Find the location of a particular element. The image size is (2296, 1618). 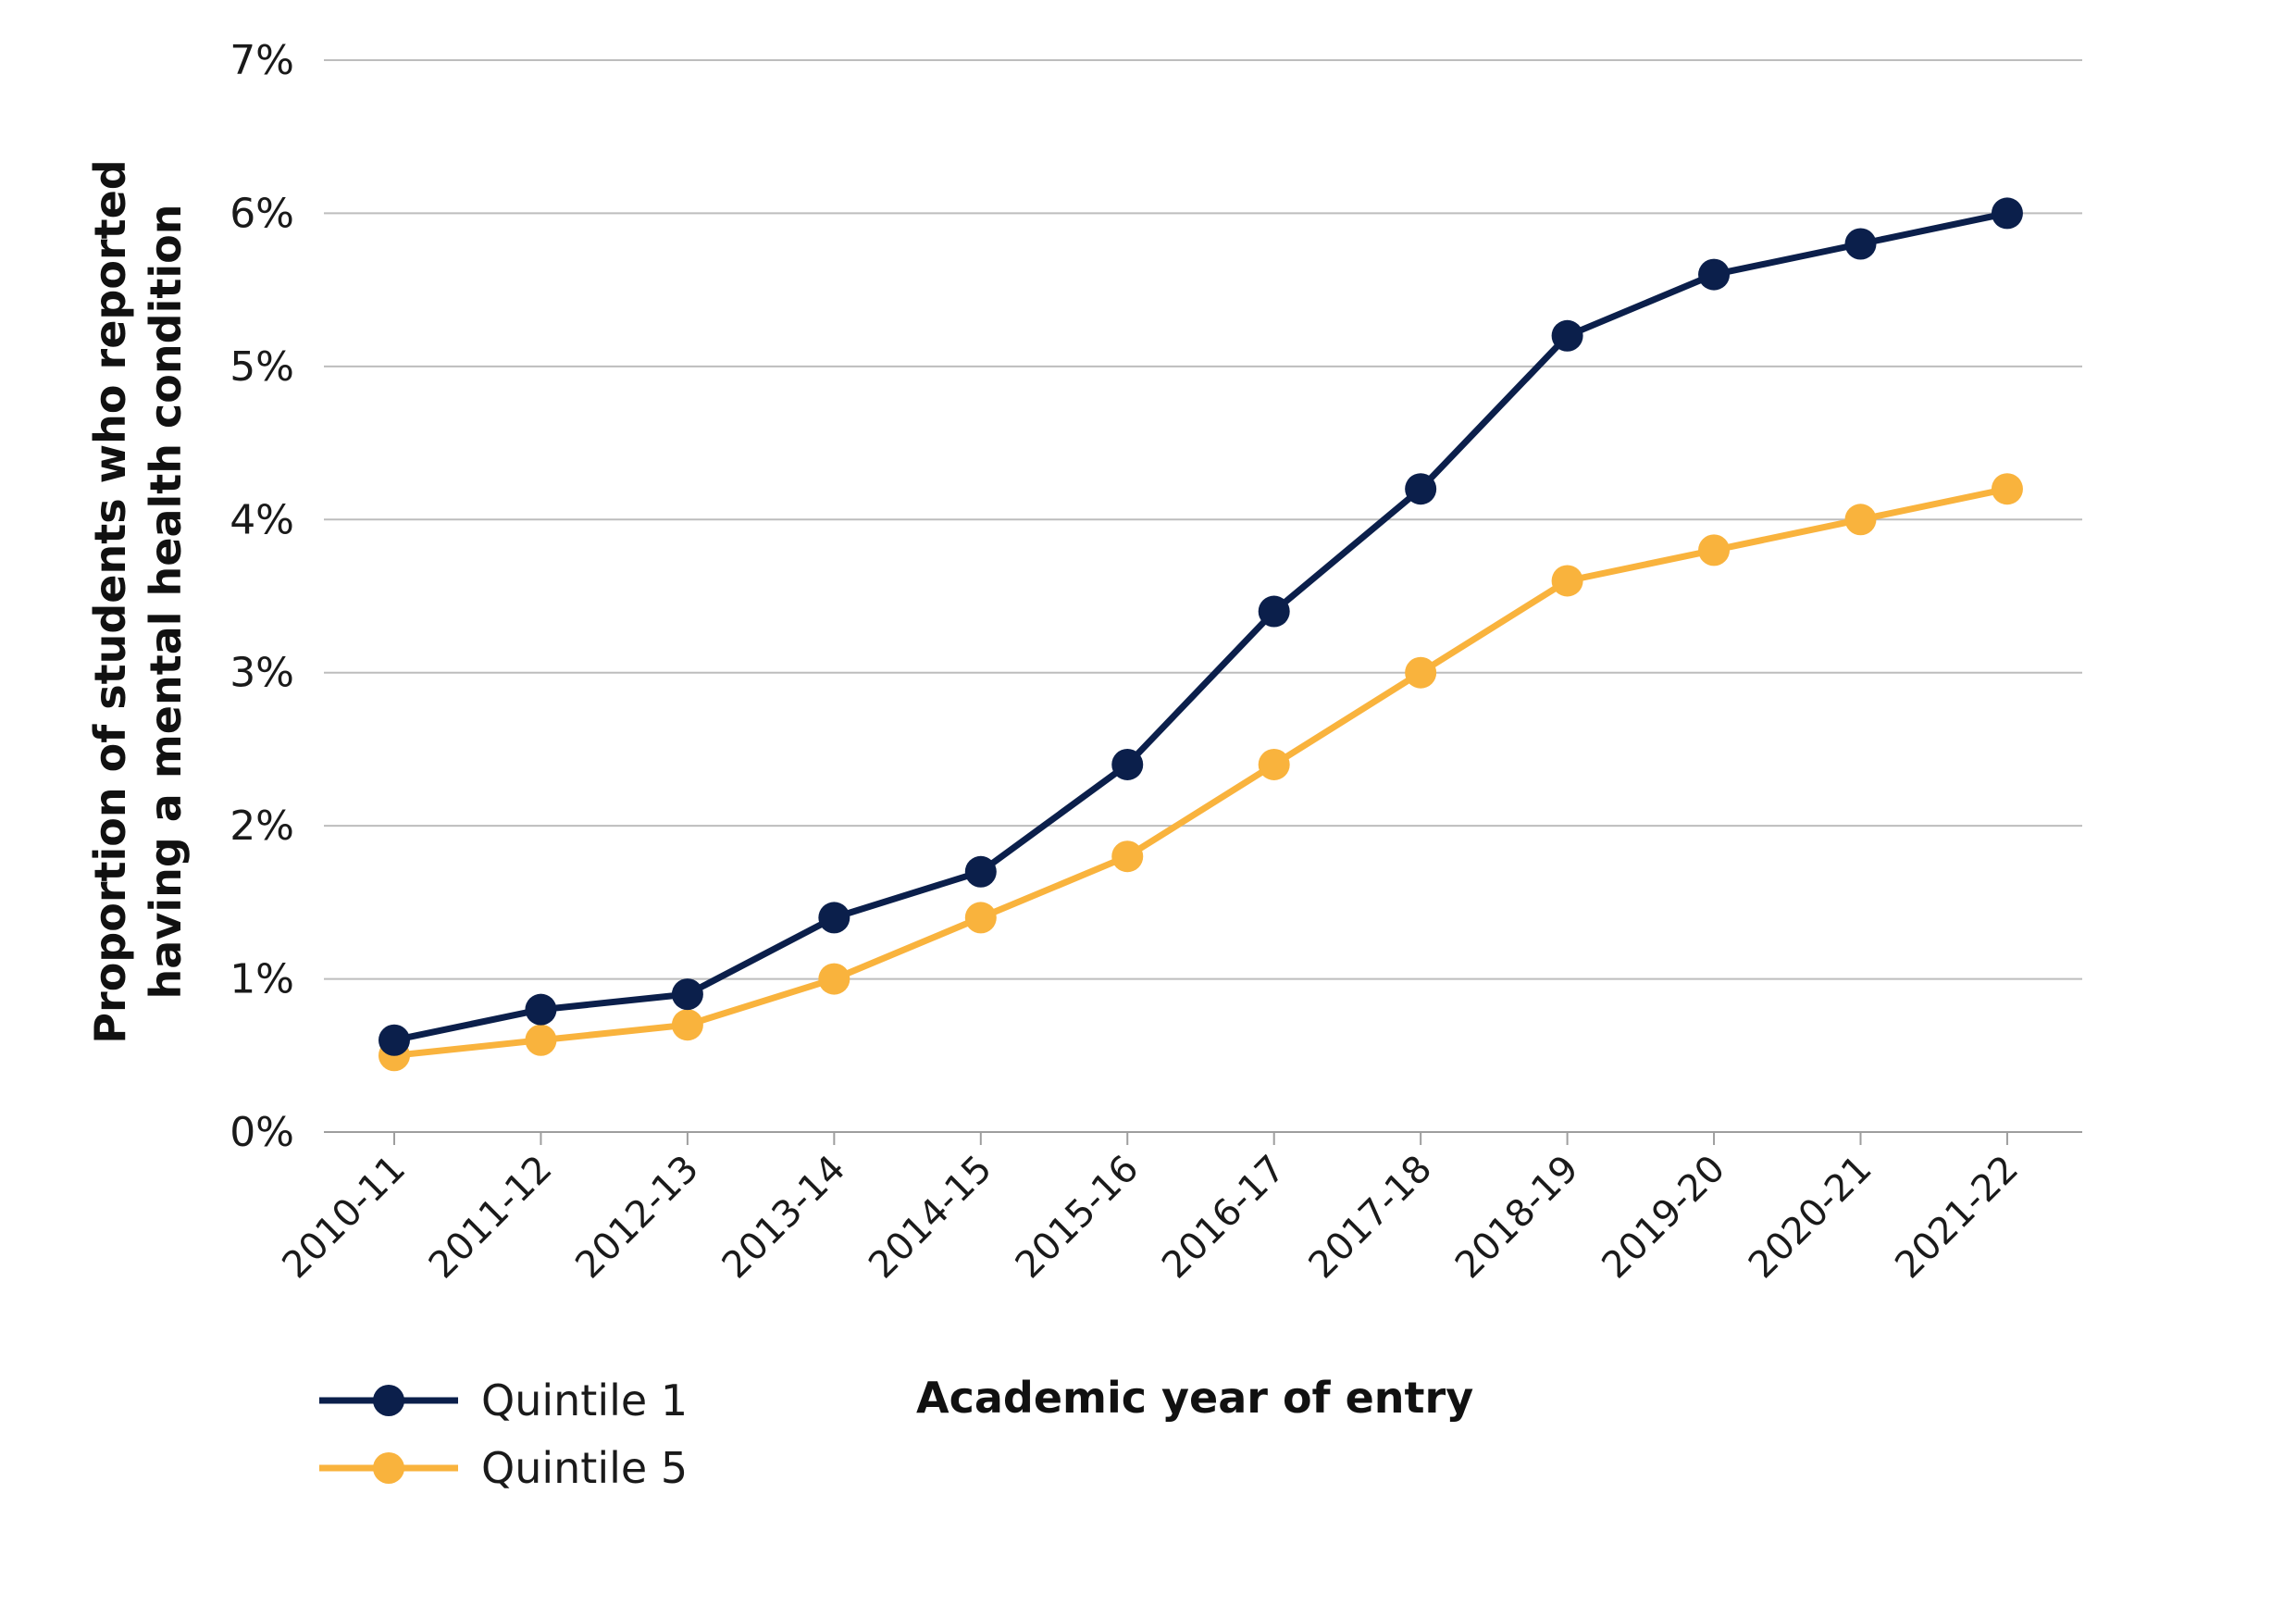

x-tick-label-2021-22: 2021-22 is located at coordinates (1957, 1218).